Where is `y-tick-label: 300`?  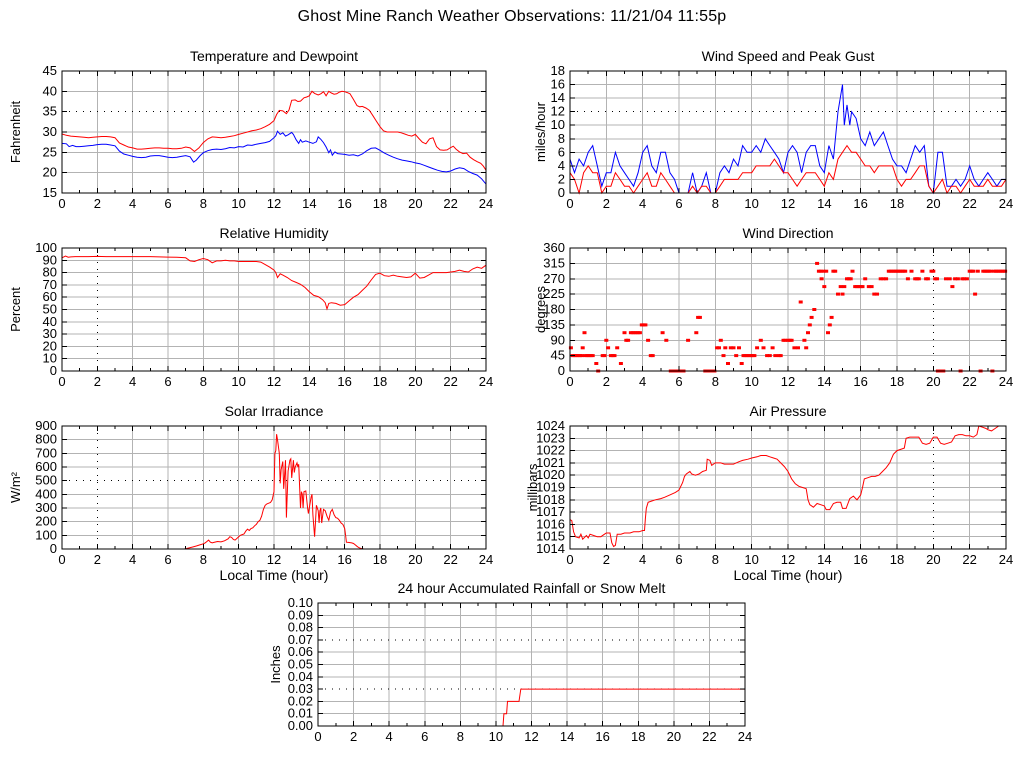
y-tick-label: 300 is located at coordinates (46, 507).